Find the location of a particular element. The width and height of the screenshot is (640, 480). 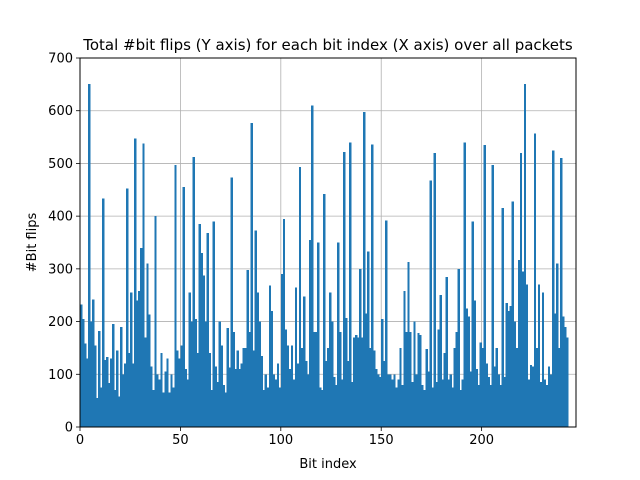

y-tick-label: 100 is located at coordinates (60, 375).